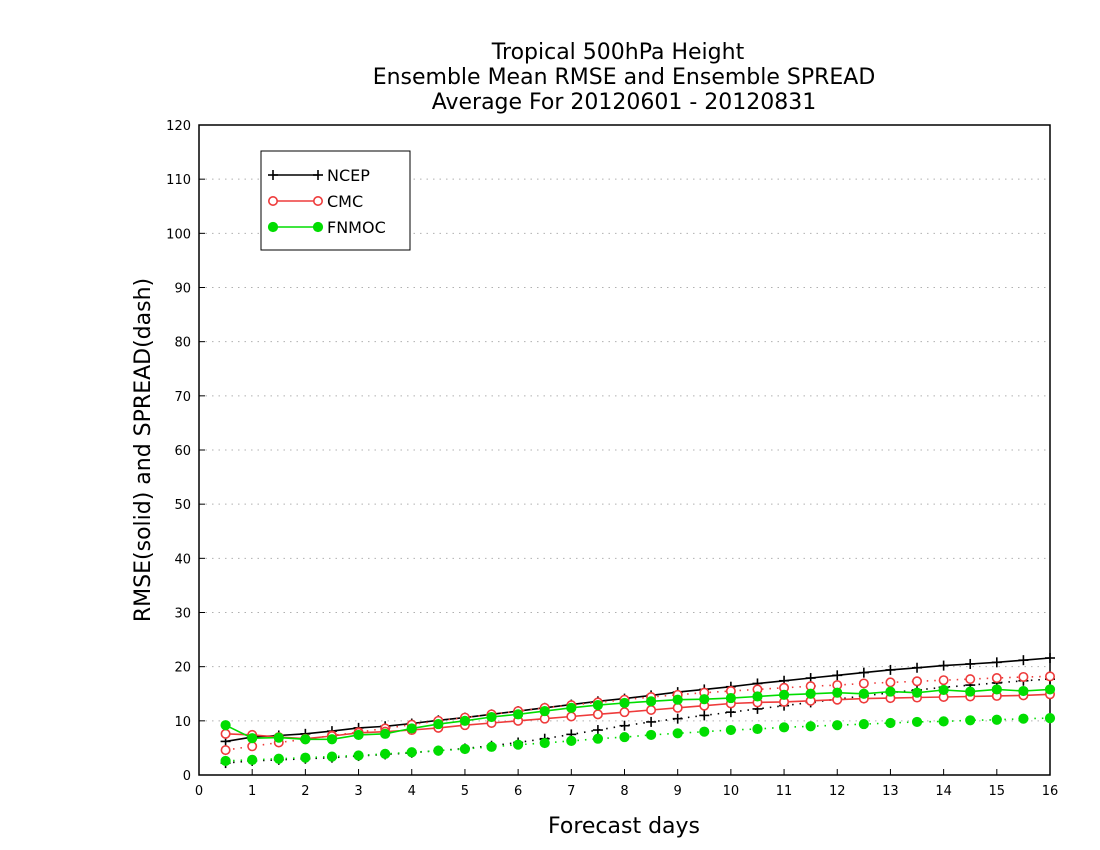 Image resolution: width=1100 pixels, height=850 pixels. I want to click on chart-legend: NCEP CMC FNMOC, so click(335, 200).